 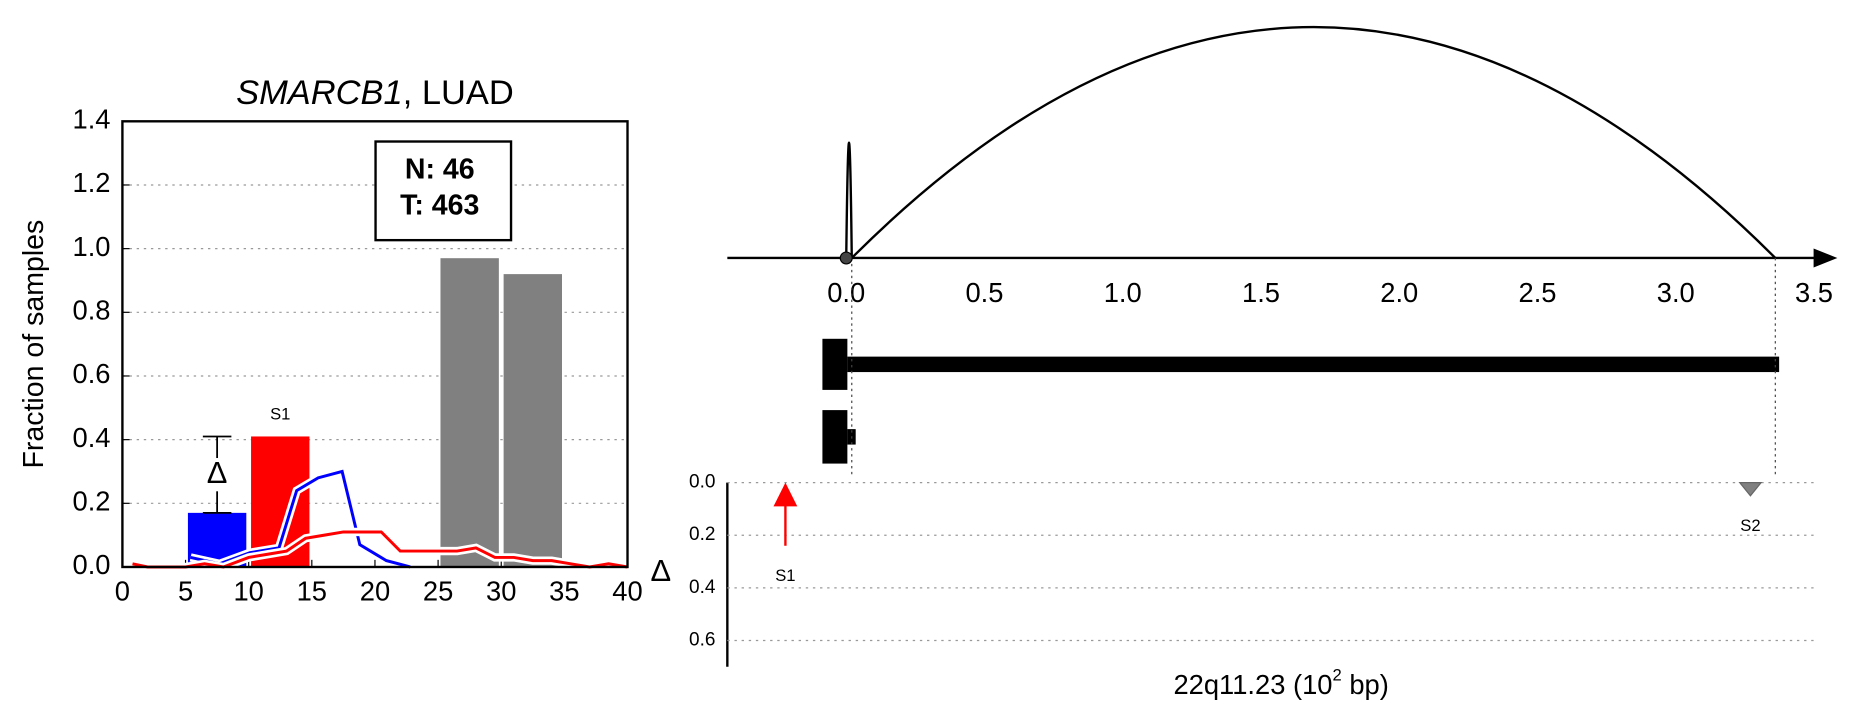 I want to click on y-tick-label: 1.0, so click(x=92, y=246).